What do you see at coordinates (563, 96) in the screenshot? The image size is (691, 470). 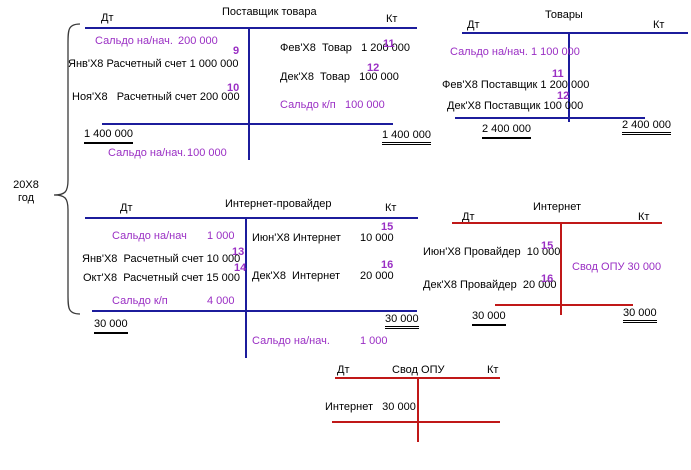 I see `goods-ref-12: 12` at bounding box center [563, 96].